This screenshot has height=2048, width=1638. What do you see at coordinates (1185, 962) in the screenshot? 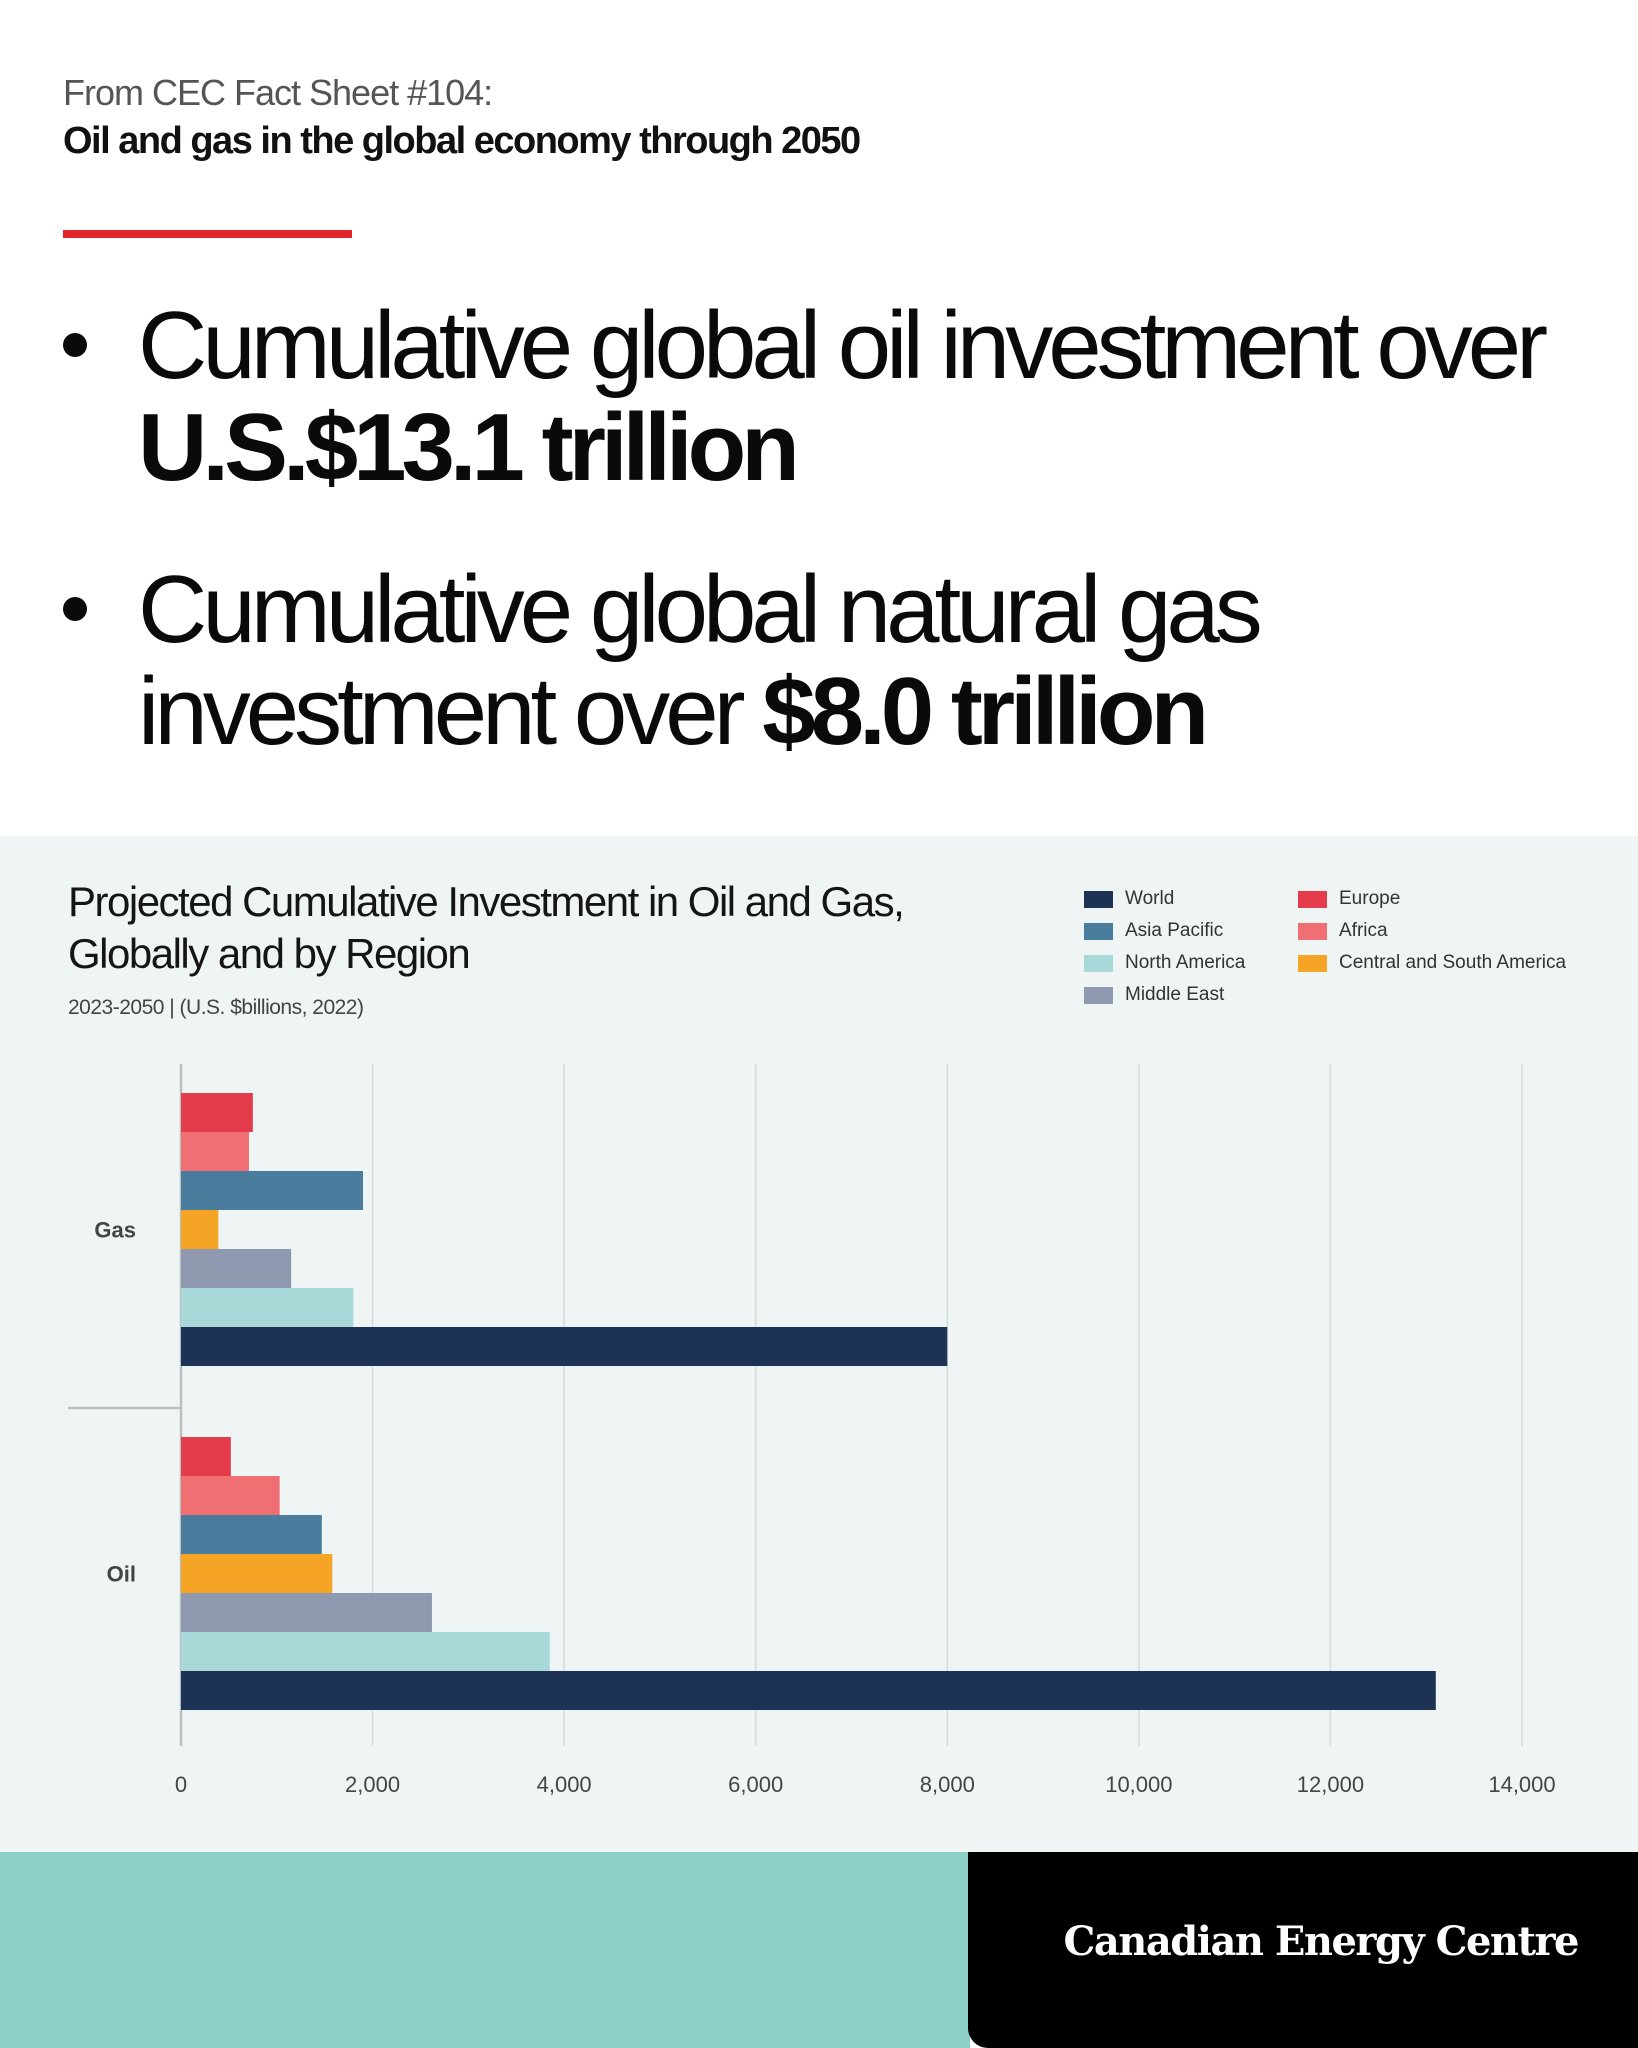
I see `legend-label: North America` at bounding box center [1185, 962].